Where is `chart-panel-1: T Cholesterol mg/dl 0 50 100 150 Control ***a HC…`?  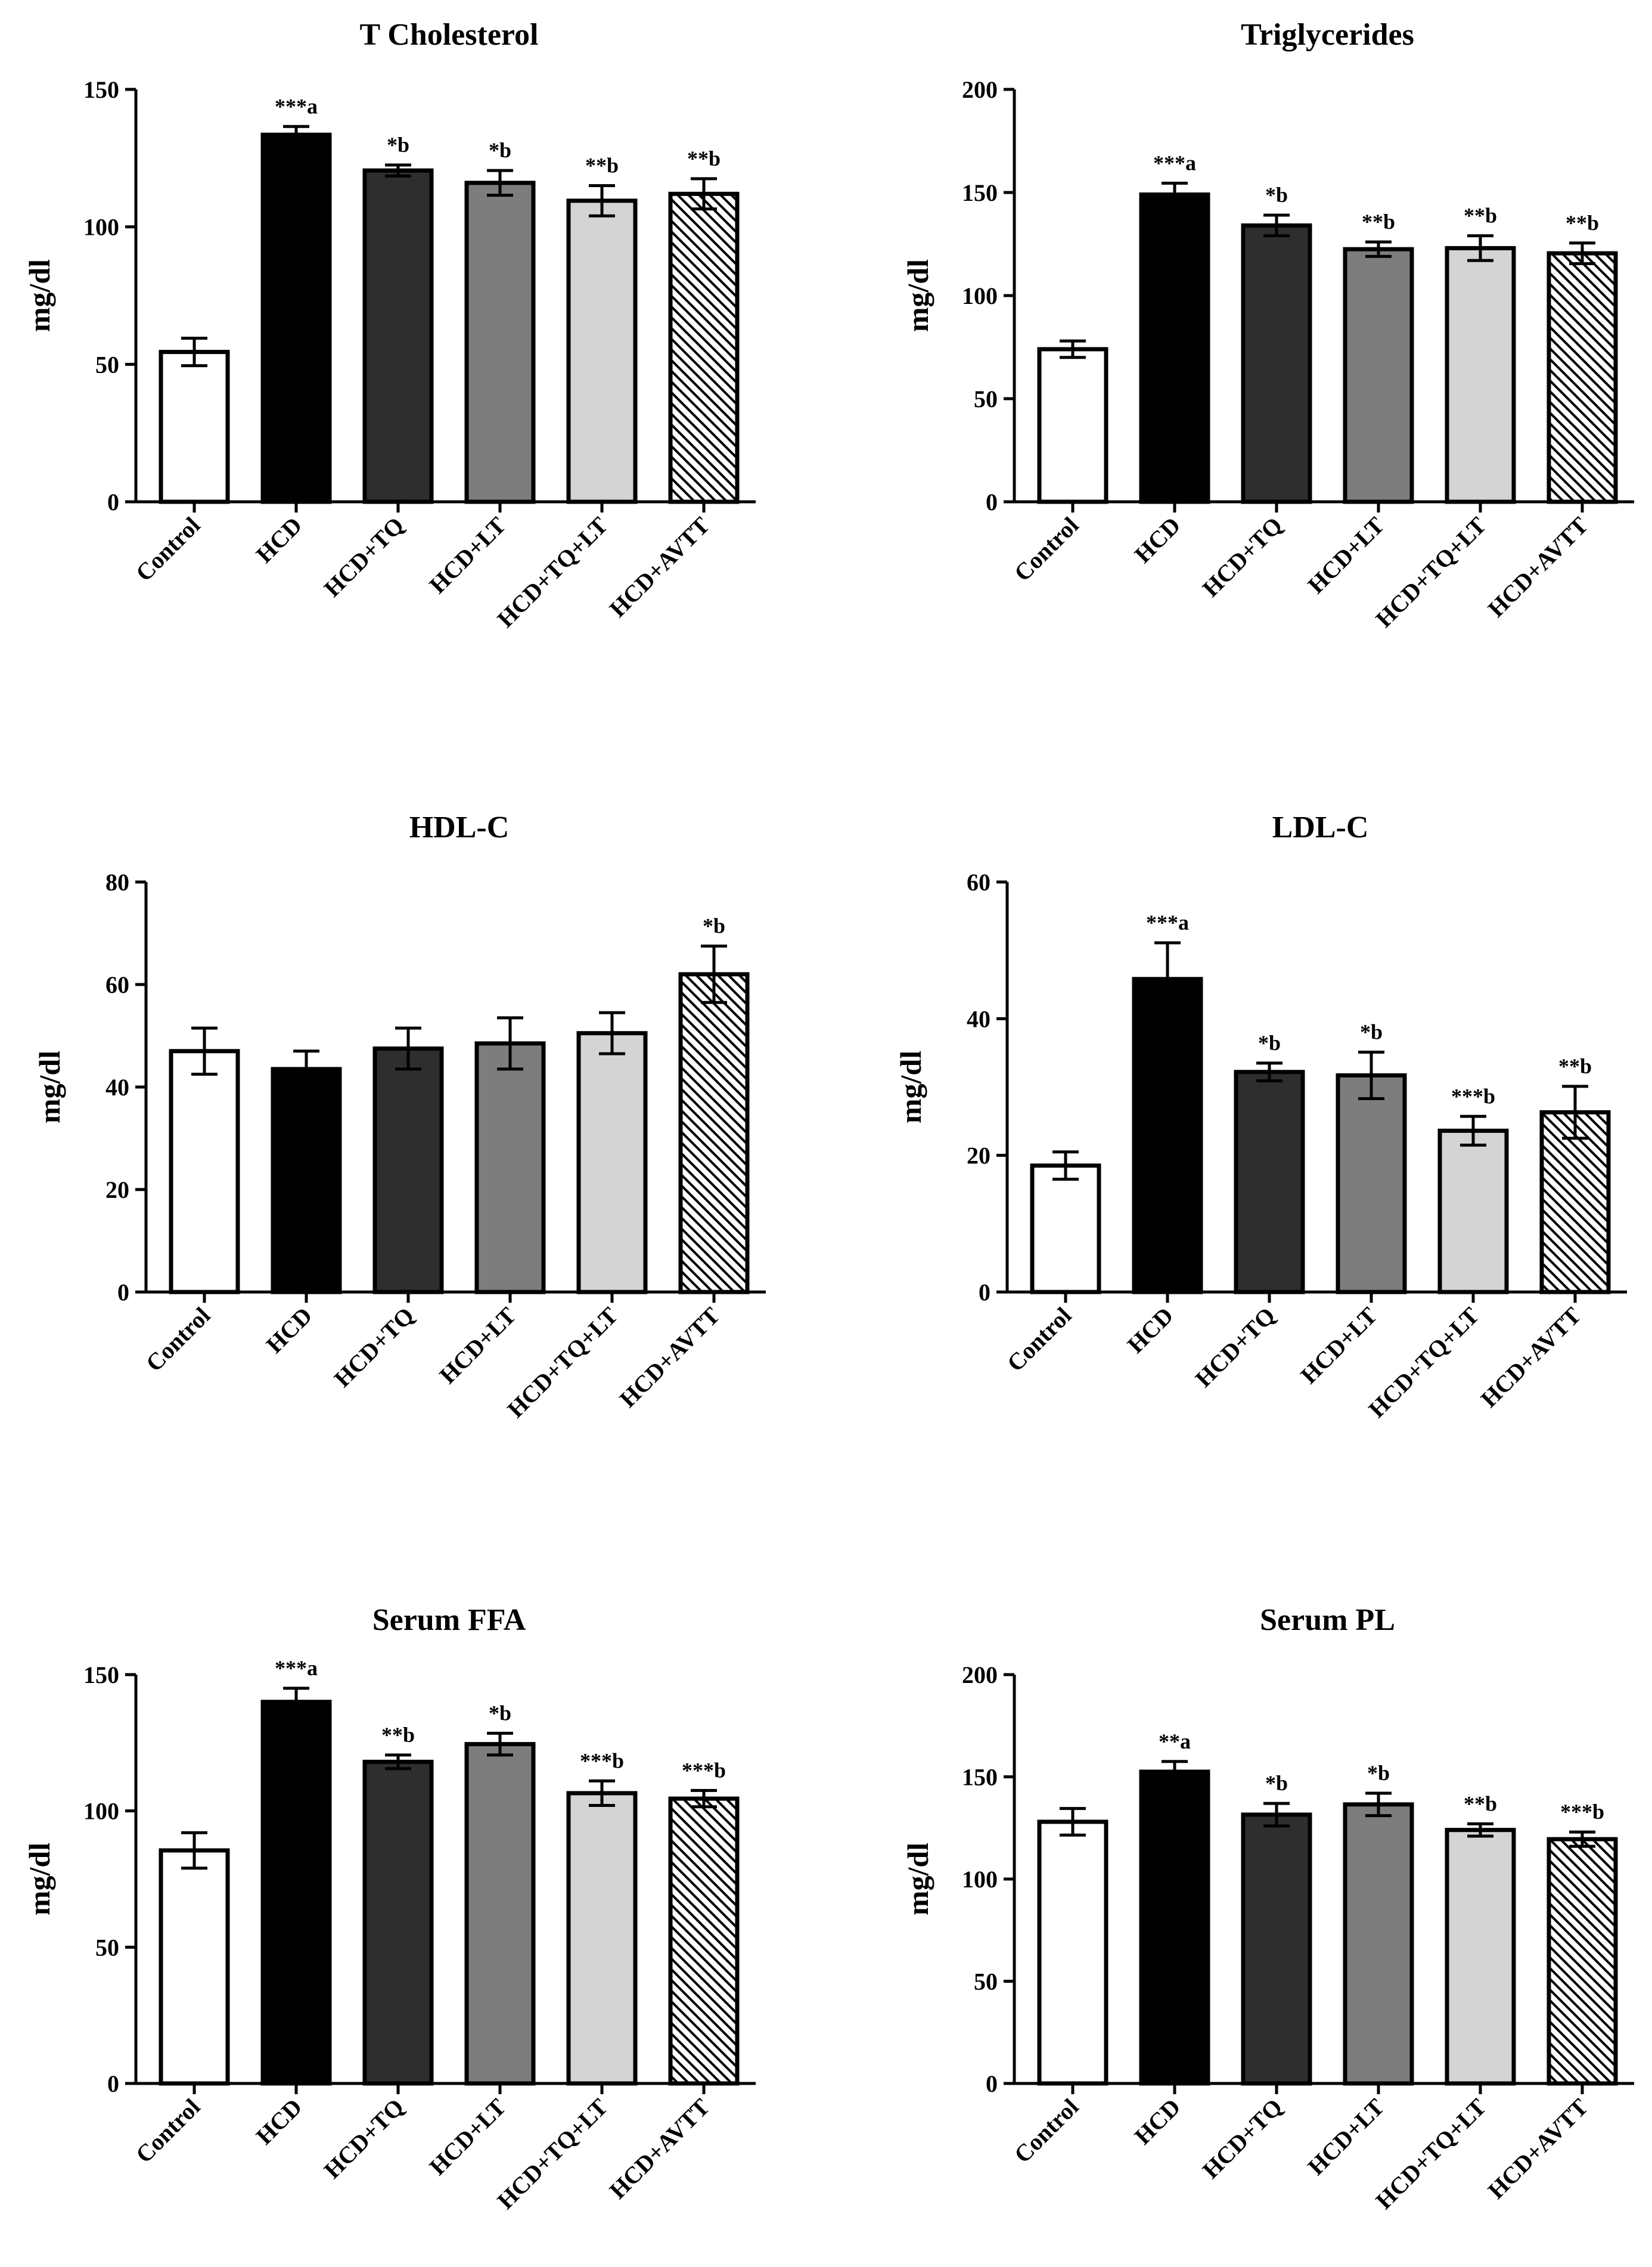
chart-panel-1: T Cholesterol mg/dl 0 50 100 150 Control ***a HC… is located at coordinates (389, 325).